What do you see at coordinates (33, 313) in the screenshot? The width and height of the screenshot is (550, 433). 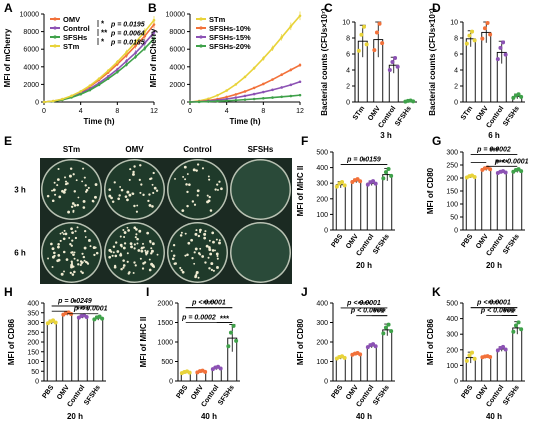 I see `y-tick-label: 350` at bounding box center [33, 313].